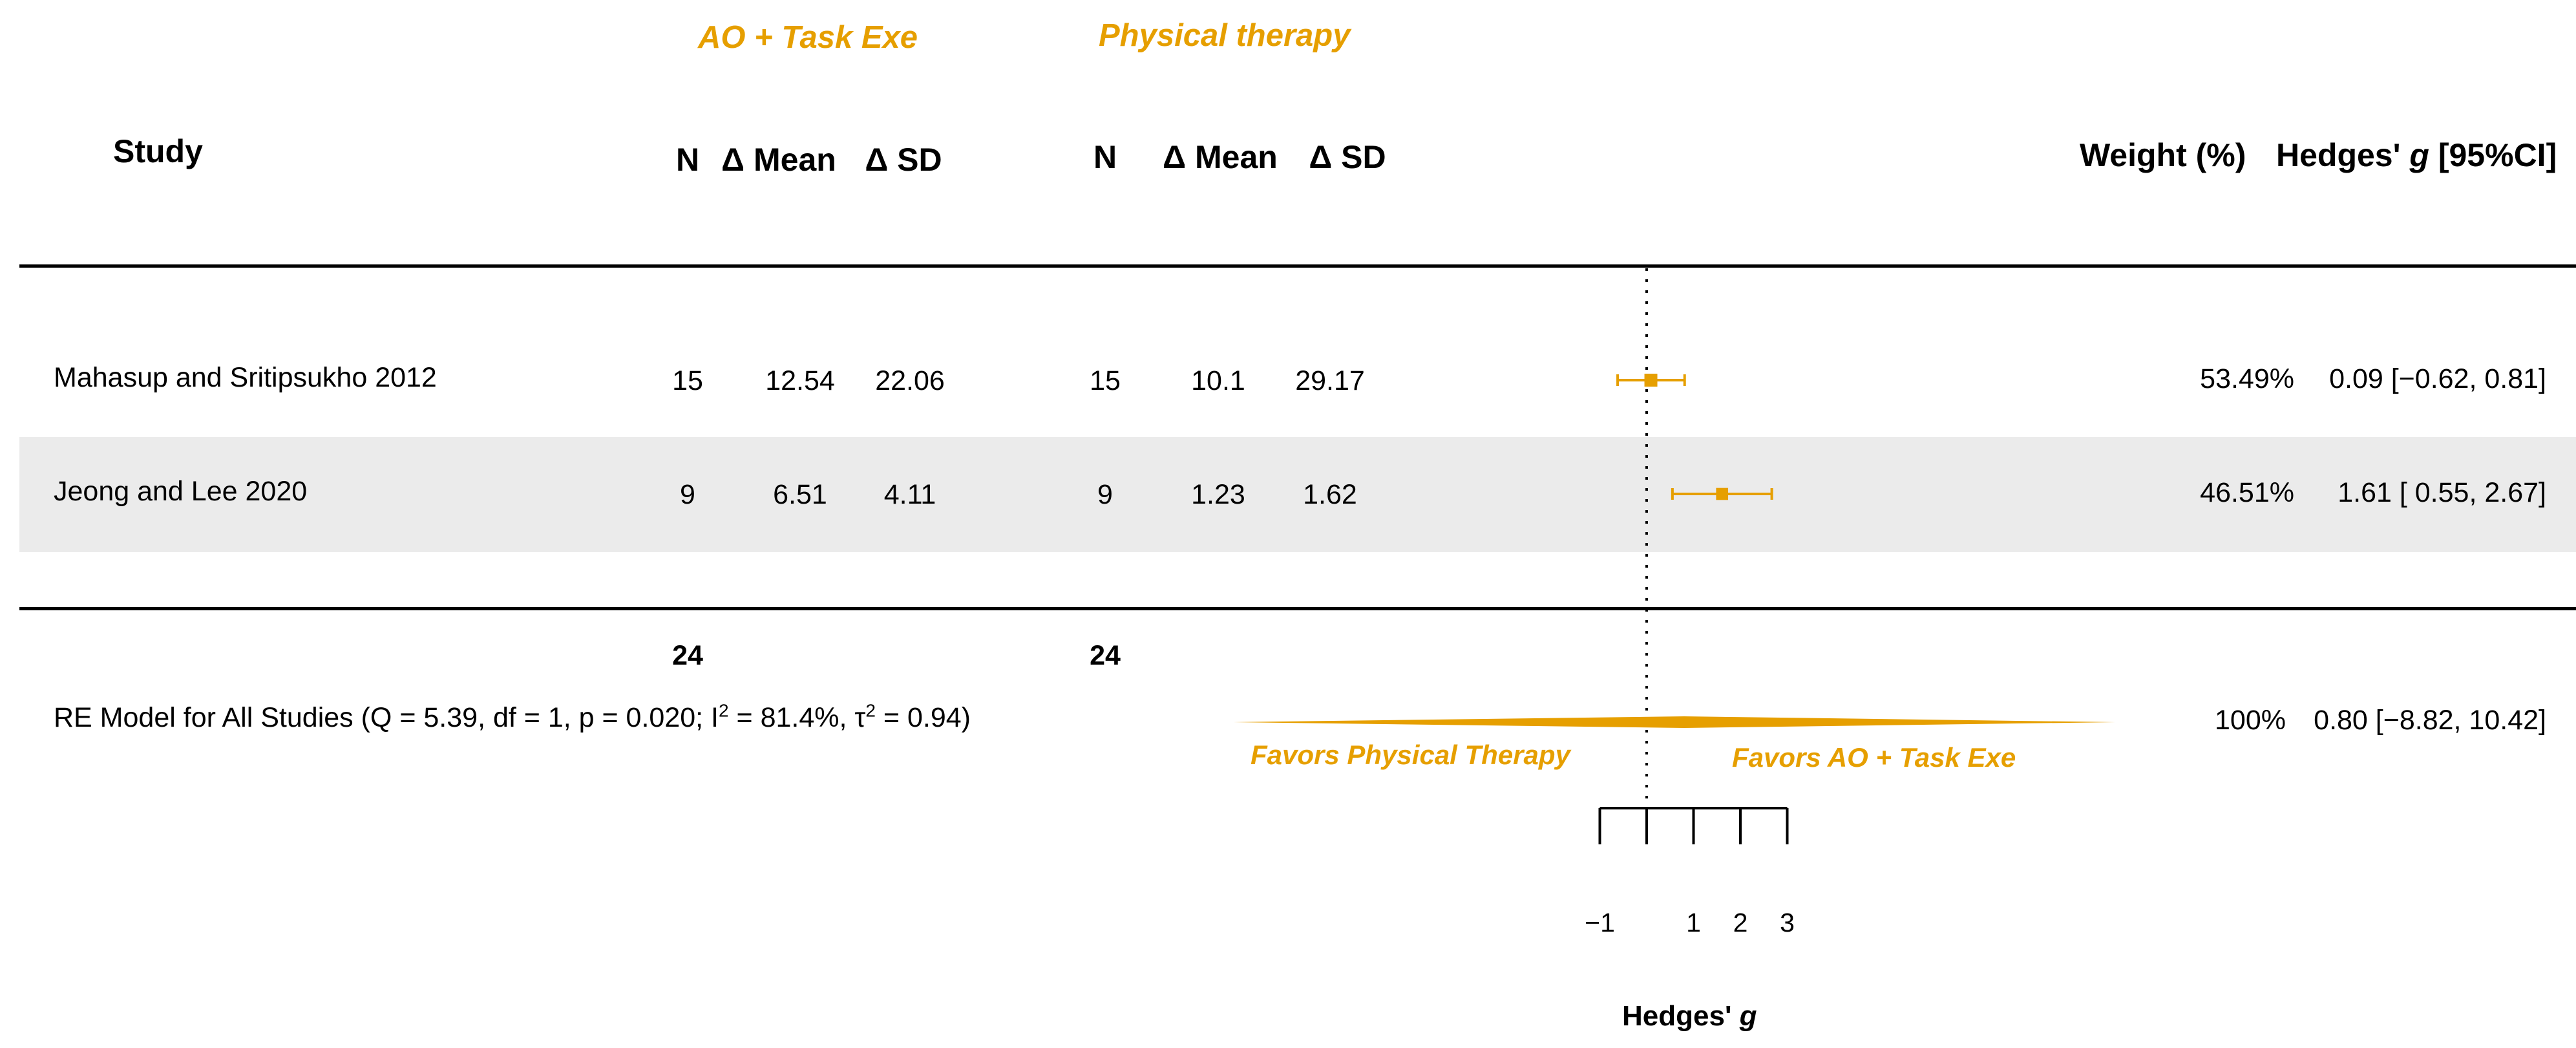  Describe the element at coordinates (1600, 922) in the screenshot. I see `x-tick-label: −1` at that location.